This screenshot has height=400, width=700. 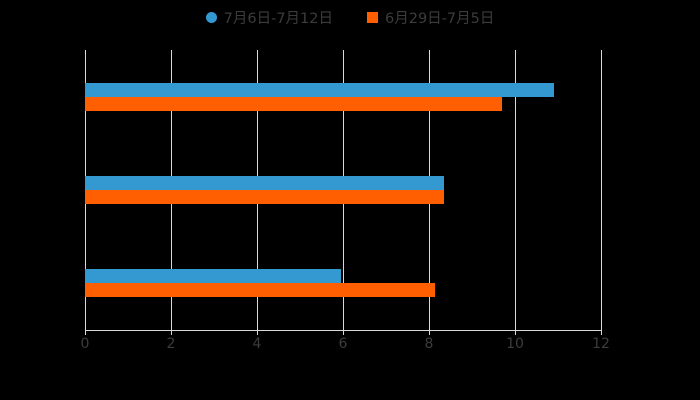 What do you see at coordinates (278, 18) in the screenshot?
I see `legend-label-series-1: 7月6日-7月12日` at bounding box center [278, 18].